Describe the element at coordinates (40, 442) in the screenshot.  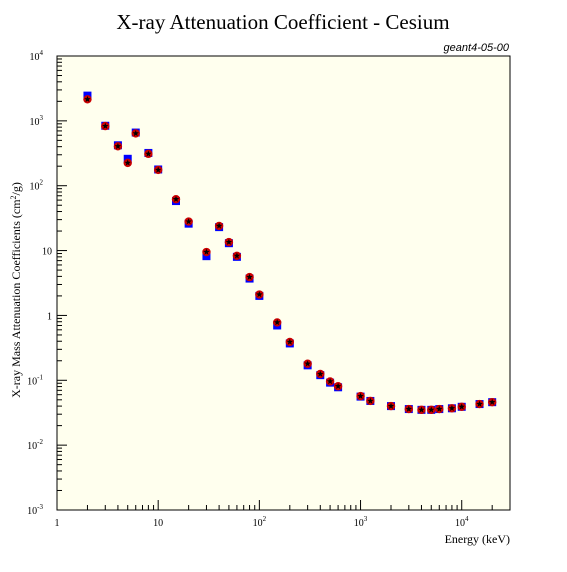
I see `y-tick-label-exp: -2` at that location.